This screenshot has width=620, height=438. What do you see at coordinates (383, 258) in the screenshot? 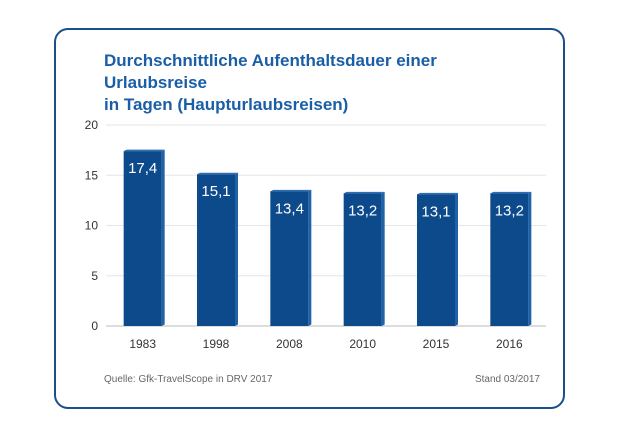
I see `bar-side-2010` at bounding box center [383, 258].